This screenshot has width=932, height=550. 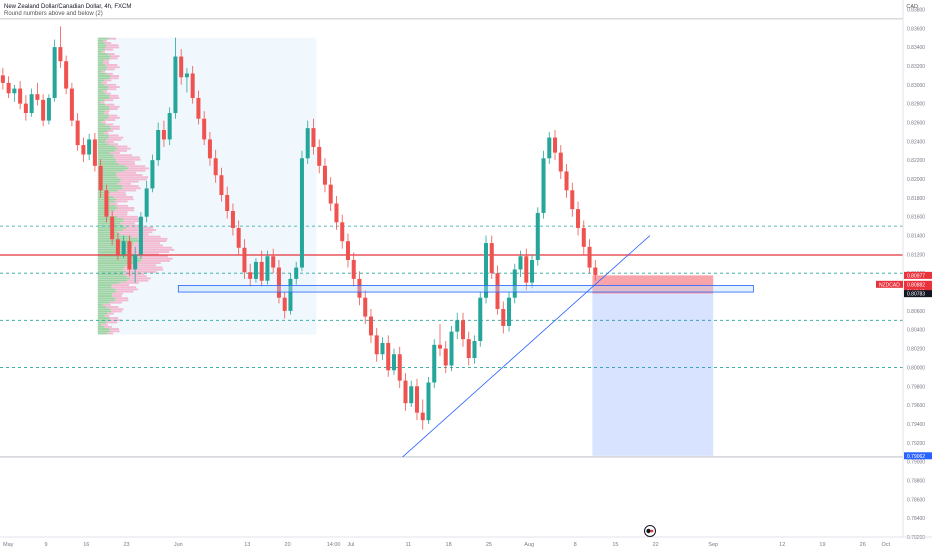 What do you see at coordinates (916, 463) in the screenshot?
I see `price-tick-label: 0.79000` at bounding box center [916, 463].